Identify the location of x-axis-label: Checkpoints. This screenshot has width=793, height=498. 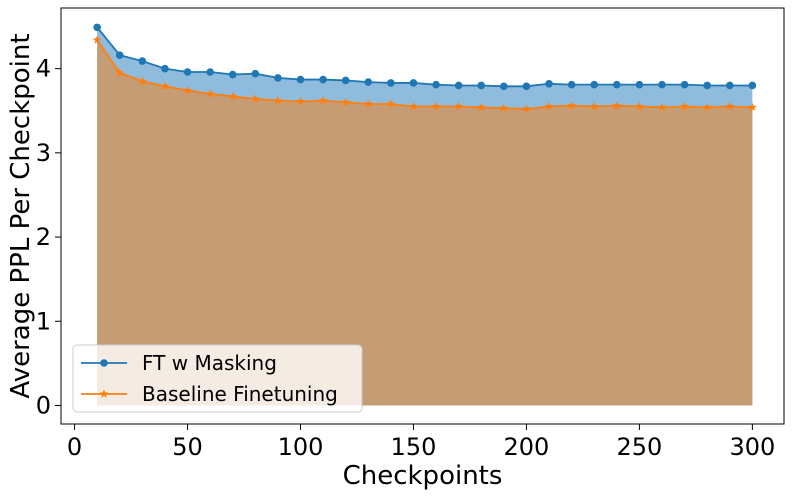
(423, 476).